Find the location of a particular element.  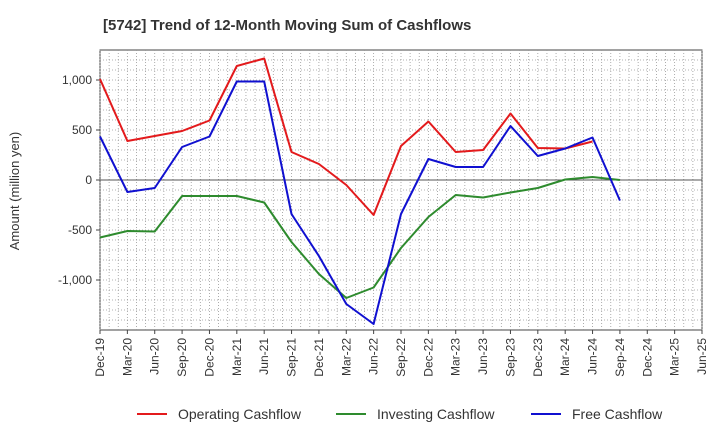

x-tick-label: Jun-21 is located at coordinates (264, 356).